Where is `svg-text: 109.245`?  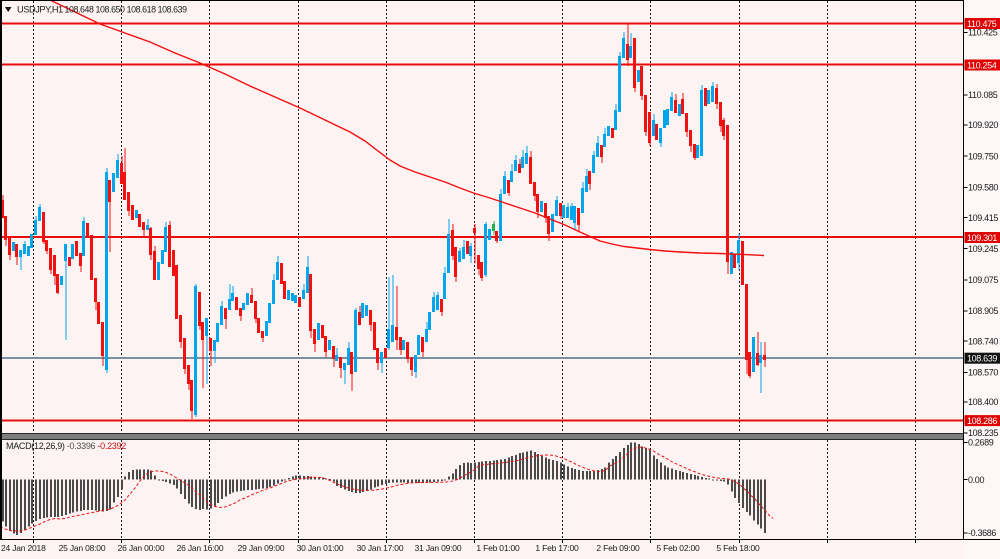 svg-text: 109.245 is located at coordinates (983, 249).